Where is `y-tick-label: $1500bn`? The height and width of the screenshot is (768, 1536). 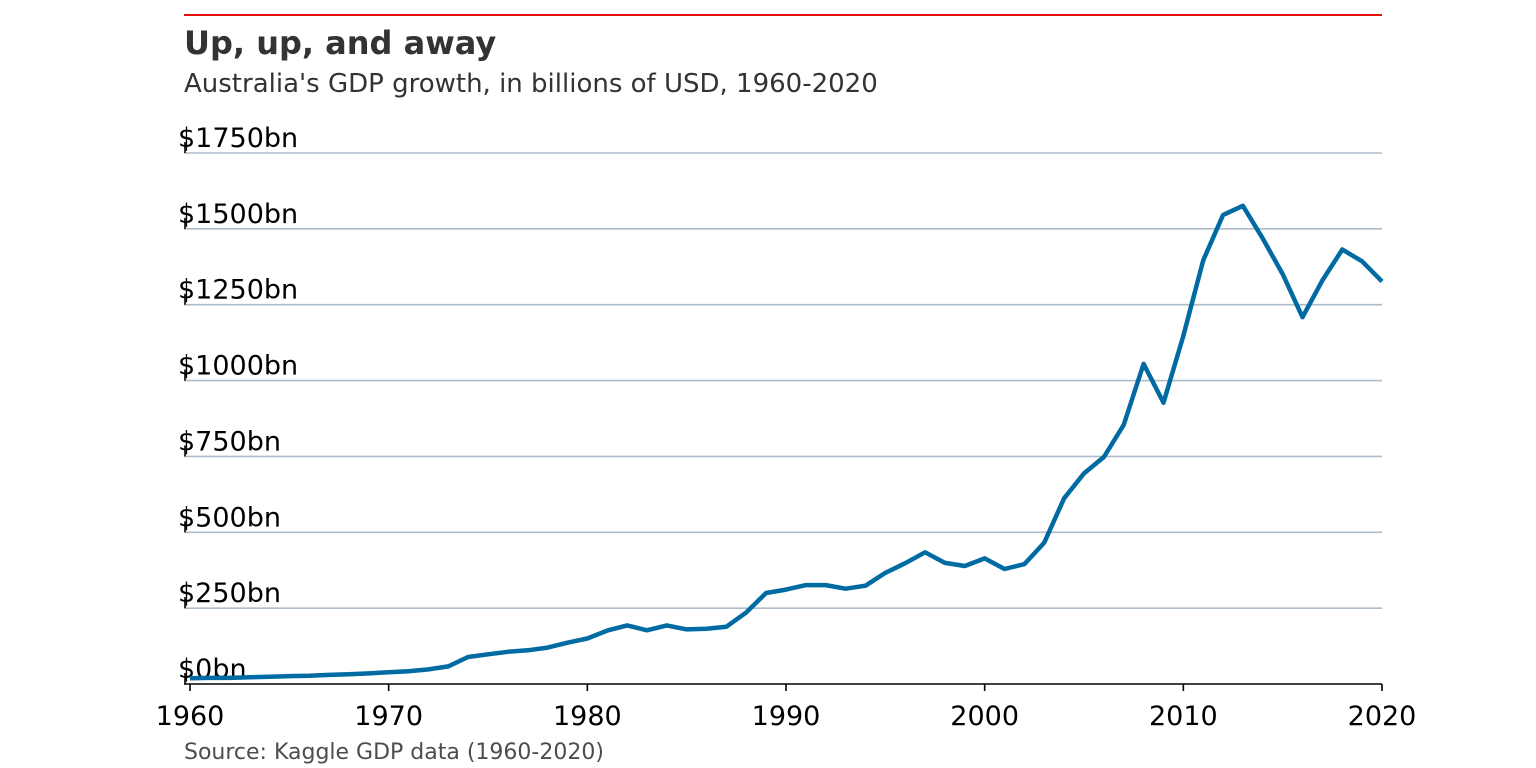
y-tick-label: $1500bn is located at coordinates (238, 214).